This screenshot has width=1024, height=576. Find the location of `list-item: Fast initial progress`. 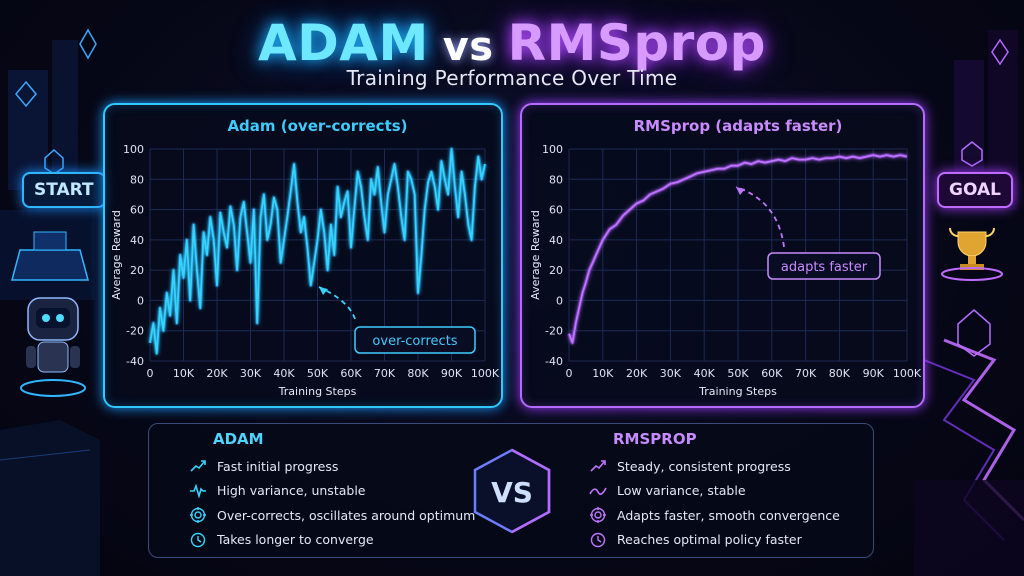

list-item: Fast initial progress is located at coordinates (331, 466).